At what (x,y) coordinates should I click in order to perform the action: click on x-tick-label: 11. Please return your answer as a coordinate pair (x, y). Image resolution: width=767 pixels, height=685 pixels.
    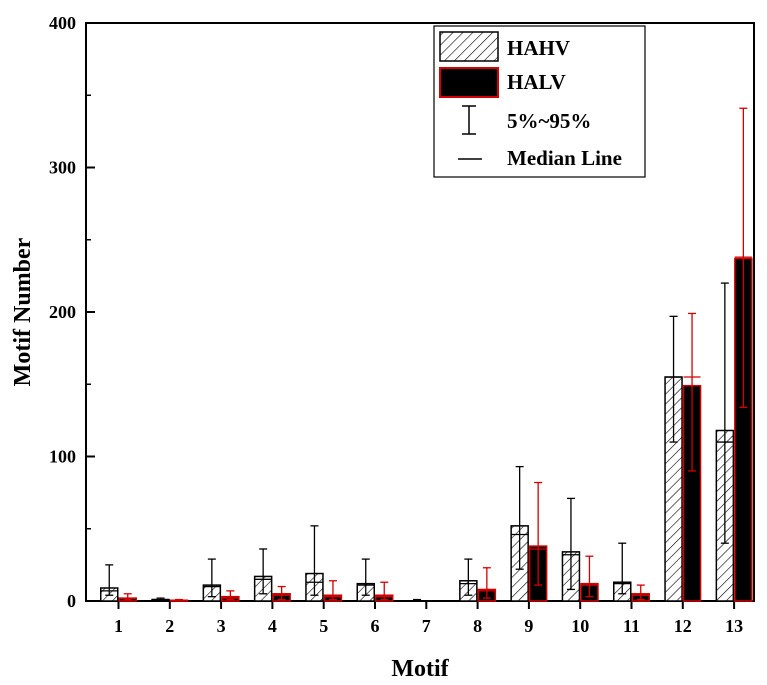
    Looking at the image, I should click on (631, 626).